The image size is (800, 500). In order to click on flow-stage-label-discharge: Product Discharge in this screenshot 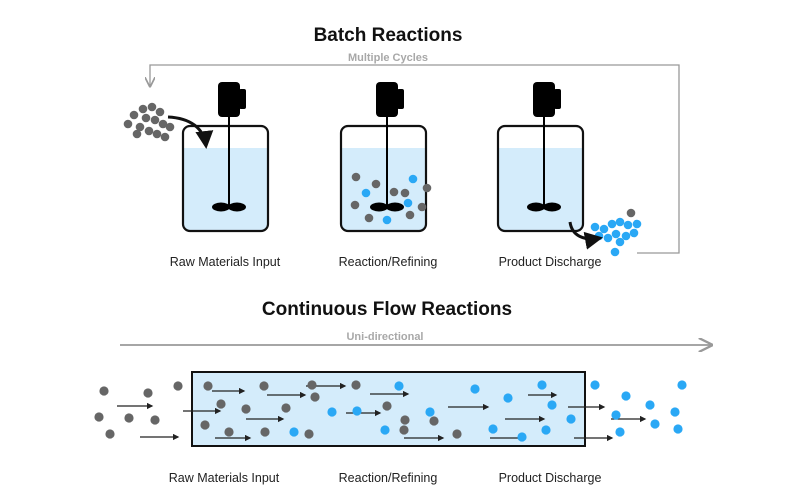, I will do `click(550, 478)`.